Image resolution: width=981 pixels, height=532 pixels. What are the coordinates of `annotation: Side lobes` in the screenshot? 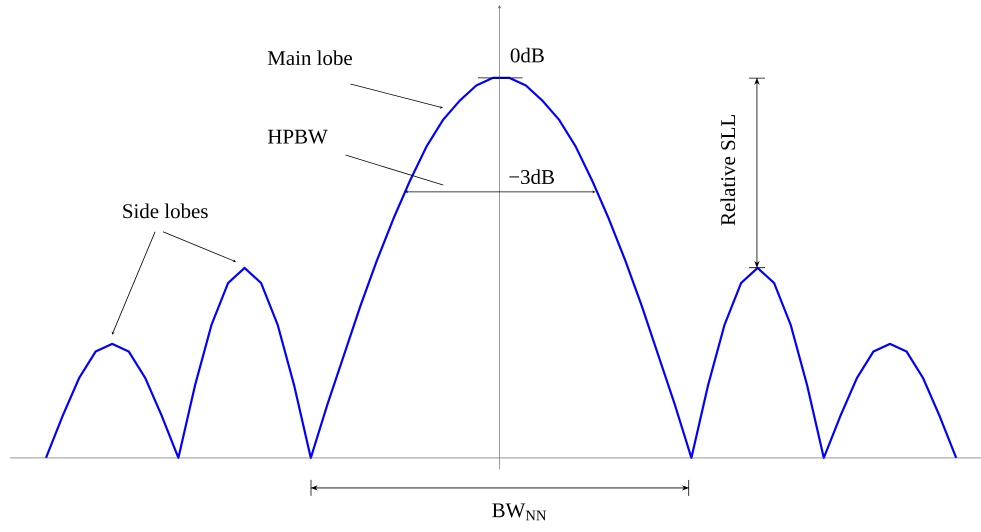 It's located at (165, 211).